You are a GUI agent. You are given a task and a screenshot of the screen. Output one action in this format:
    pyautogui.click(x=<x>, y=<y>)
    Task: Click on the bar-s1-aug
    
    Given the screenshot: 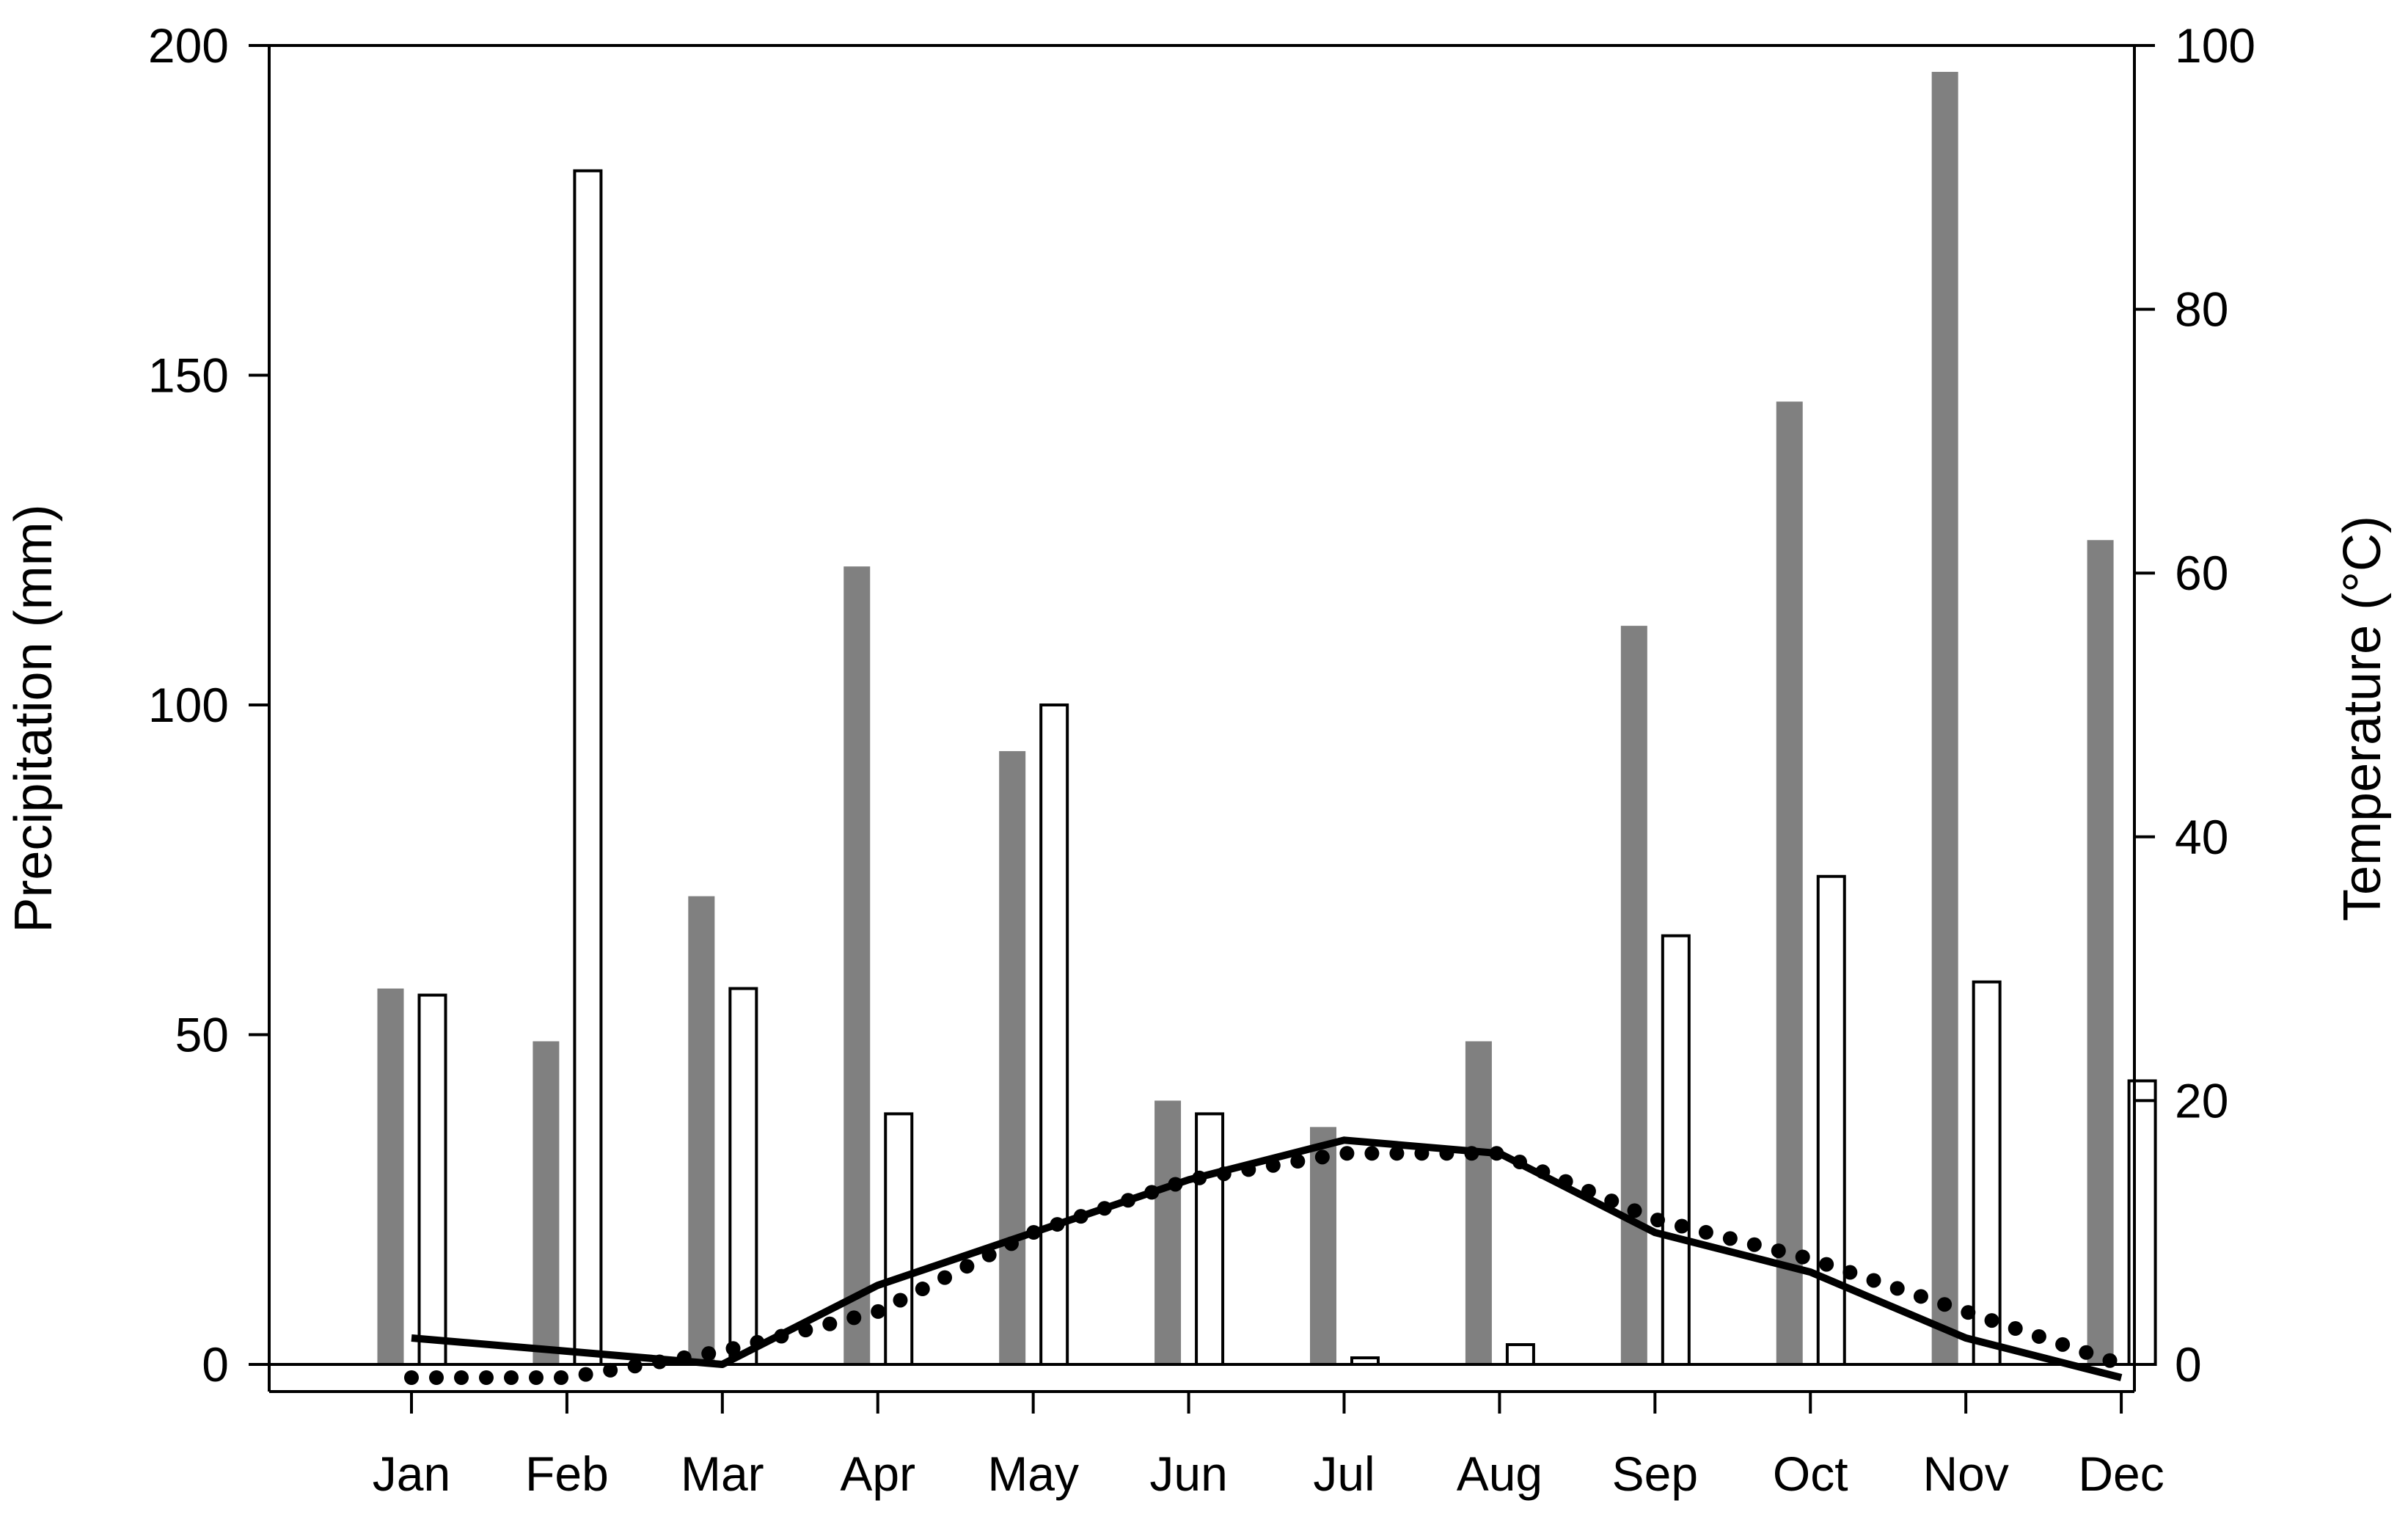 What is the action you would take?
    pyautogui.click(x=1478, y=1202)
    